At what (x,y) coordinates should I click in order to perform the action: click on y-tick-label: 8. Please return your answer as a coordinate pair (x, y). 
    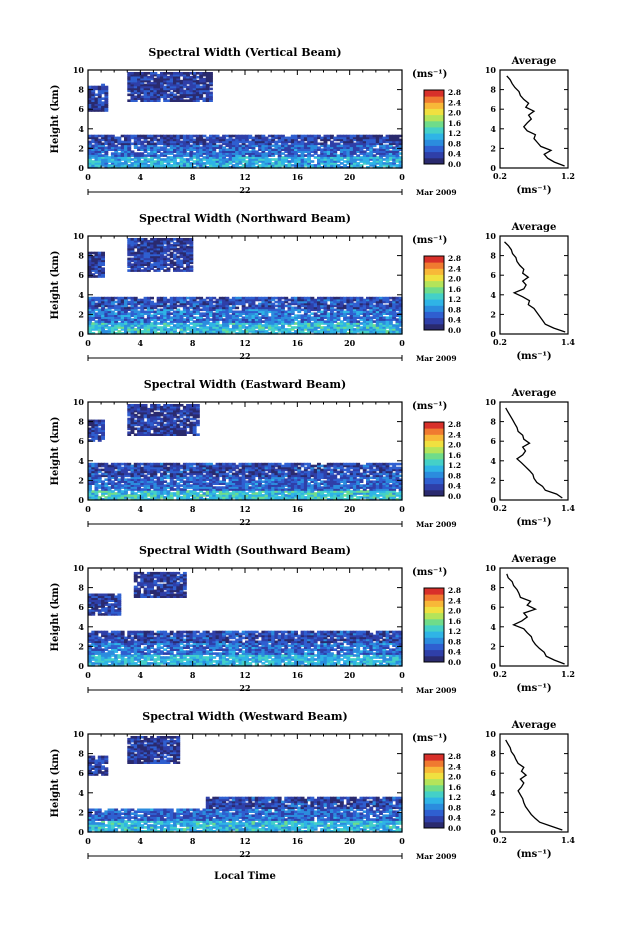
    Looking at the image, I should click on (81, 90).